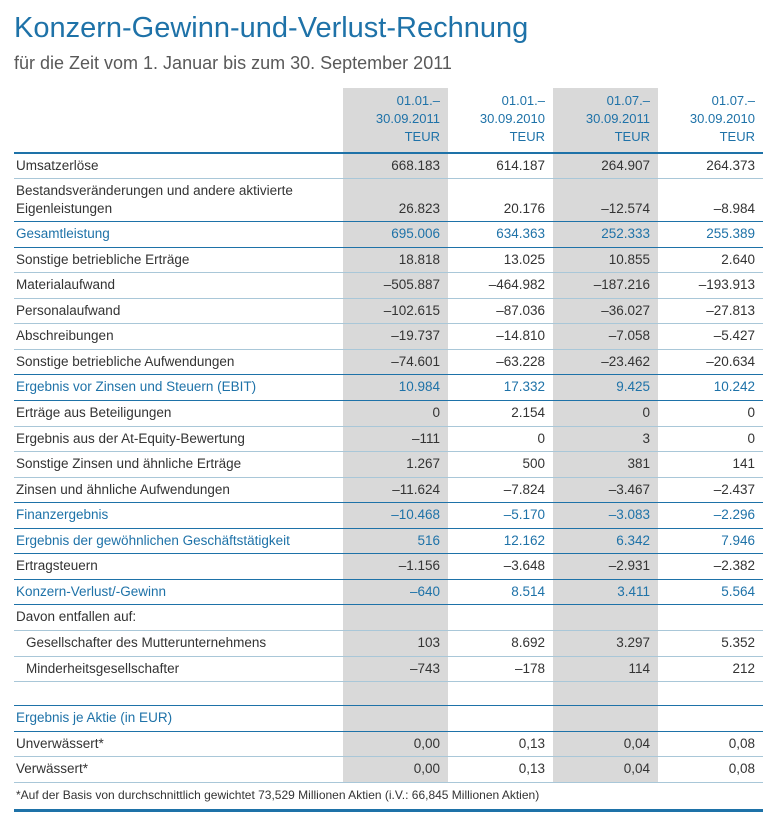 The height and width of the screenshot is (818, 777). I want to click on table-row: Finanzergebnis –10.468 –5.170 –3.083 –2.296, so click(388, 515).